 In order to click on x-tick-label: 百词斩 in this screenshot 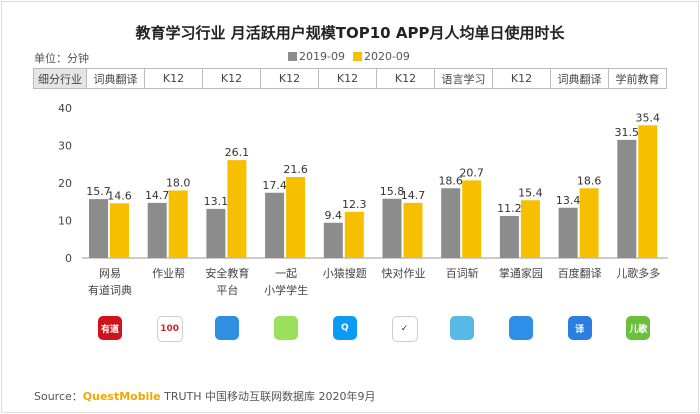, I will do `click(462, 273)`.